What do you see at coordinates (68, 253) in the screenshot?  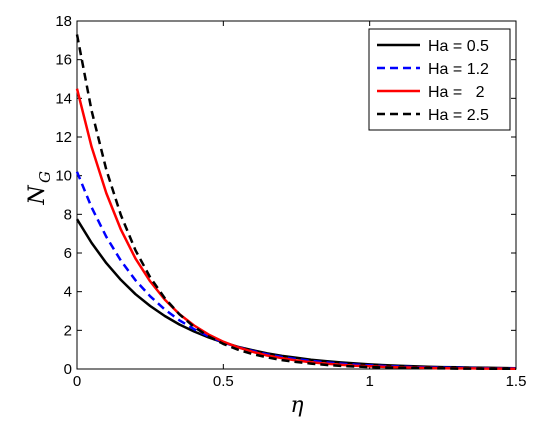 I see `y-tick-label: 6` at bounding box center [68, 253].